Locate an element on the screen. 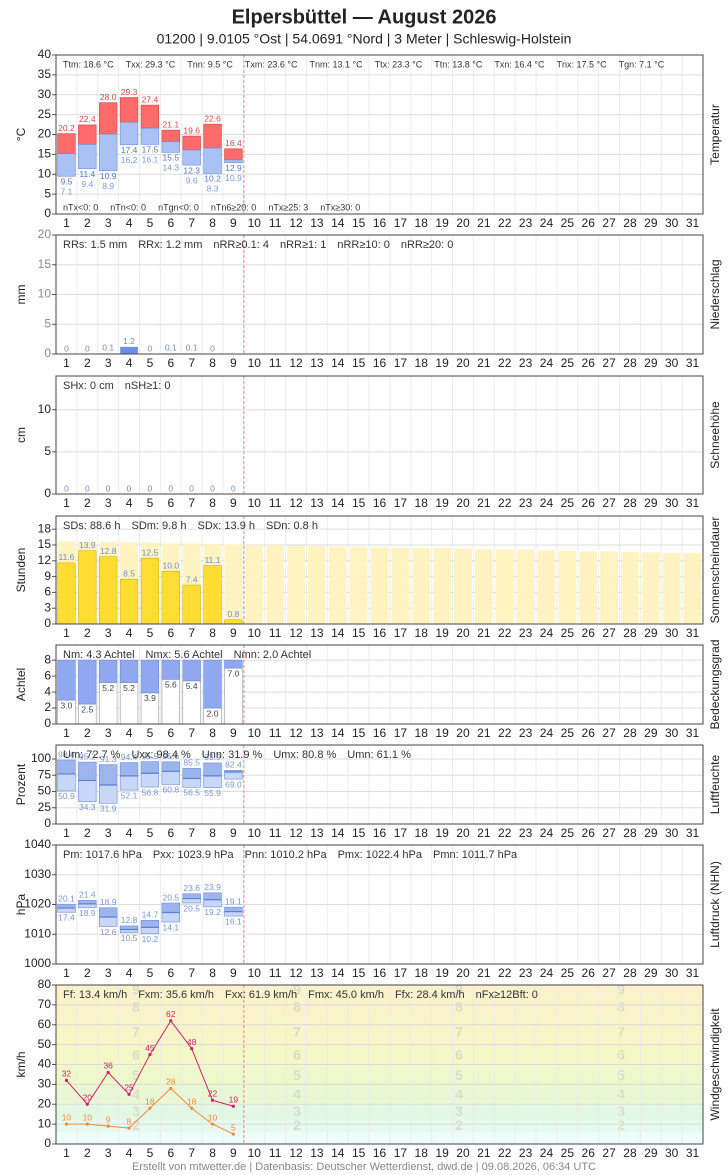  x-tick-label: 1 is located at coordinates (66, 503).